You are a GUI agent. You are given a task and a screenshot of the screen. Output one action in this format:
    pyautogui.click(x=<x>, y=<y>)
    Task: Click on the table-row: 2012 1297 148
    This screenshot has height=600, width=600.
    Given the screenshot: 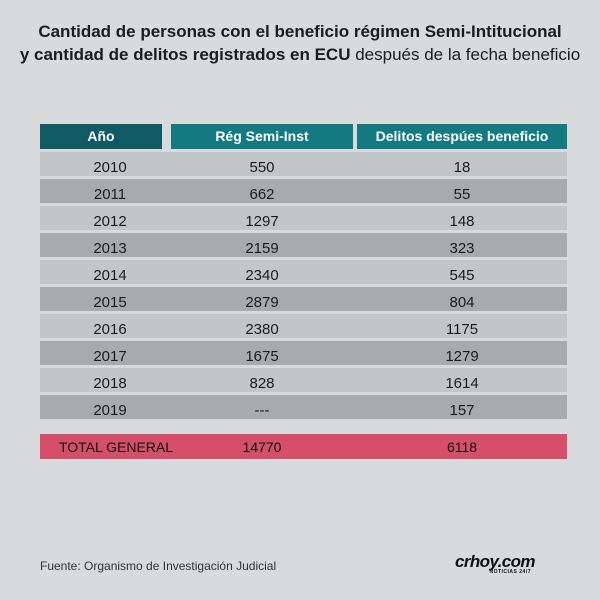 What is the action you would take?
    pyautogui.click(x=303, y=218)
    